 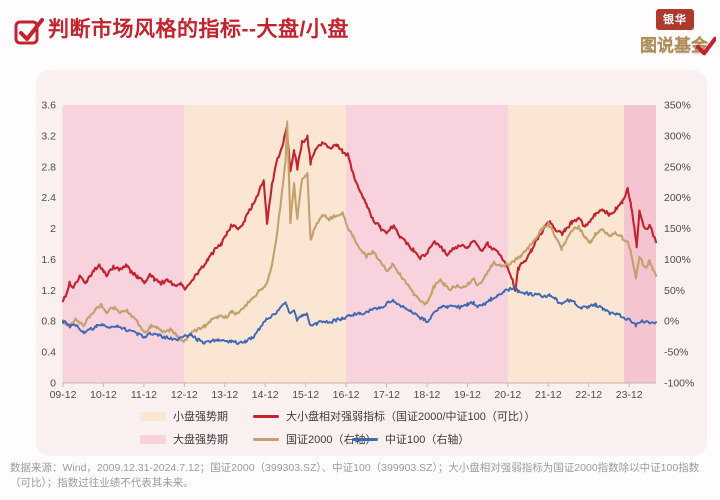 What do you see at coordinates (266, 439) in the screenshot?
I see `legend-swatch-line_tan` at bounding box center [266, 439].